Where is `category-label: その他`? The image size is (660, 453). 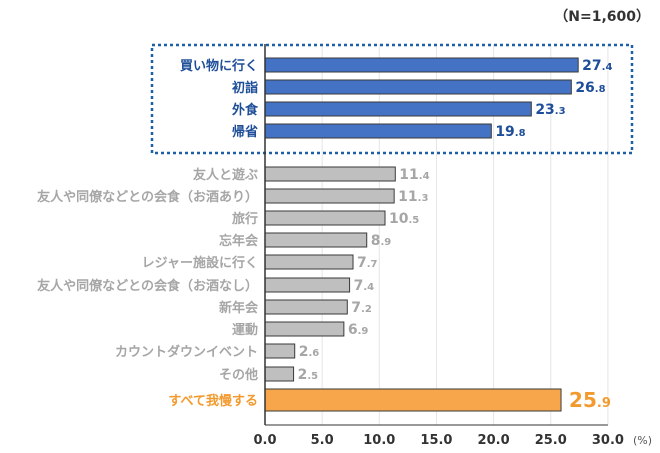 category-label: その他 is located at coordinates (238, 375).